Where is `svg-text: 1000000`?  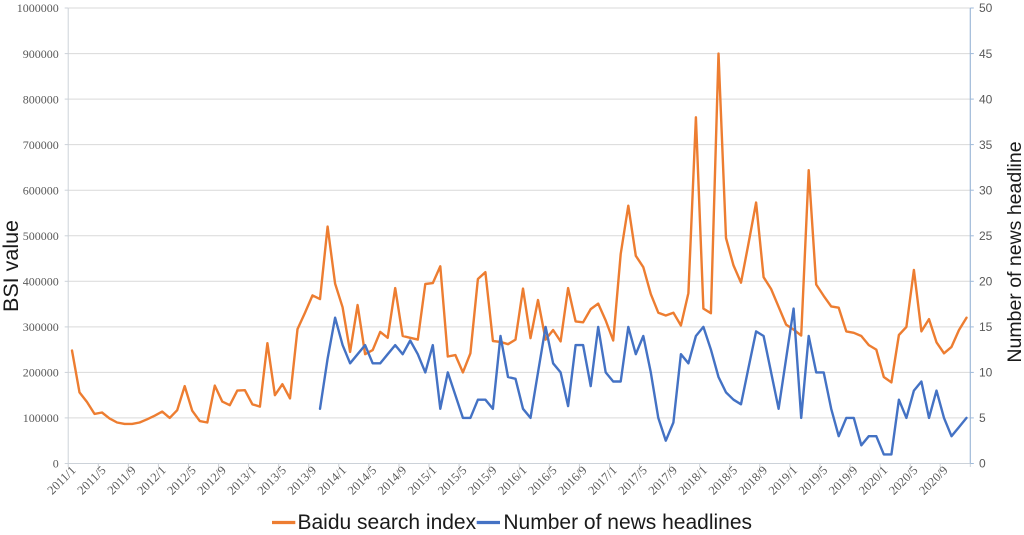
svg-text: 1000000 is located at coordinates (38, 8).